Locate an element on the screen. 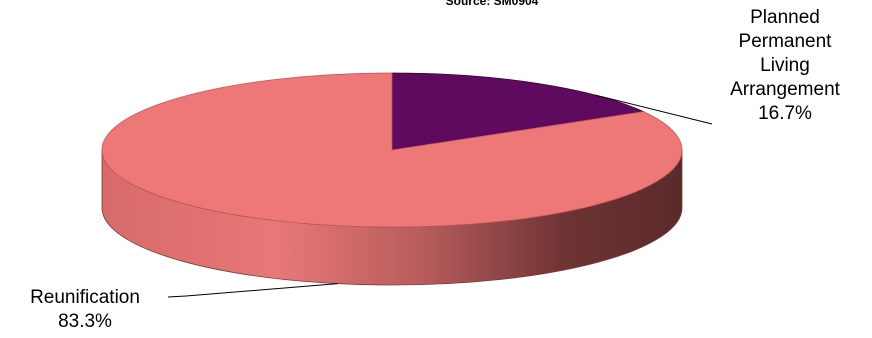 Image resolution: width=872 pixels, height=338 pixels. leader-line-ppla is located at coordinates (653, 109).